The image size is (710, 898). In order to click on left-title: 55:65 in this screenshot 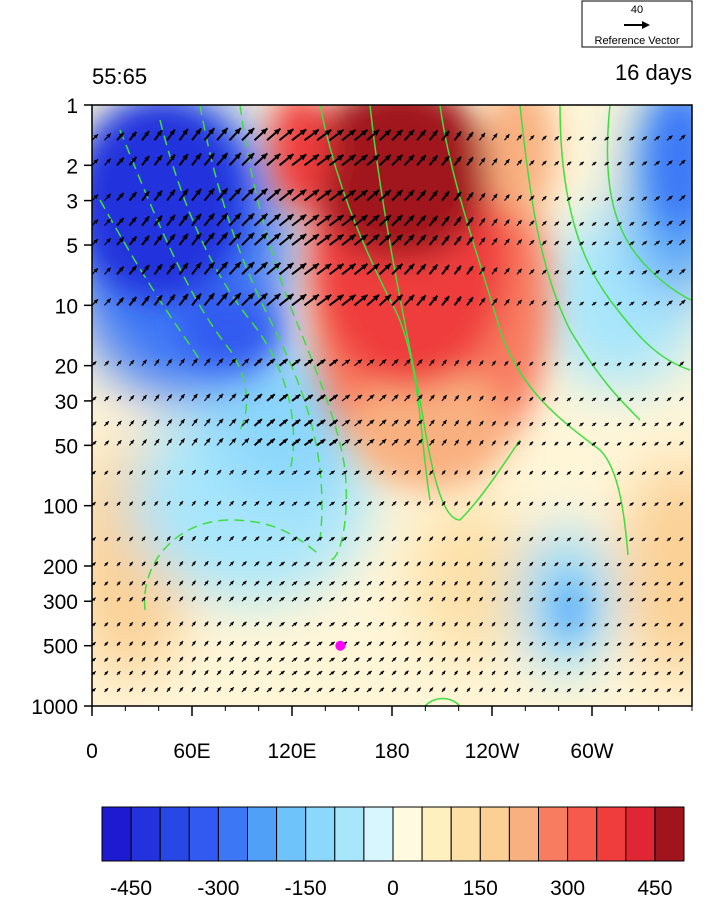, I will do `click(119, 76)`.